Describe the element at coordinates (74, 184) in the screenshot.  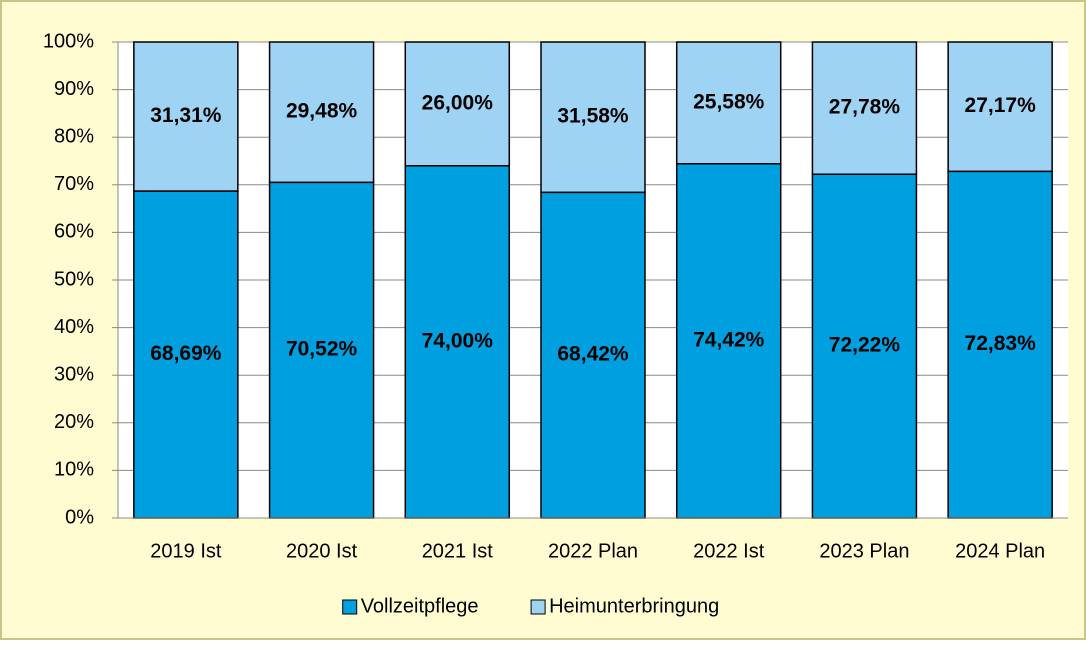
I see `y-tick-label: 70%` at that location.